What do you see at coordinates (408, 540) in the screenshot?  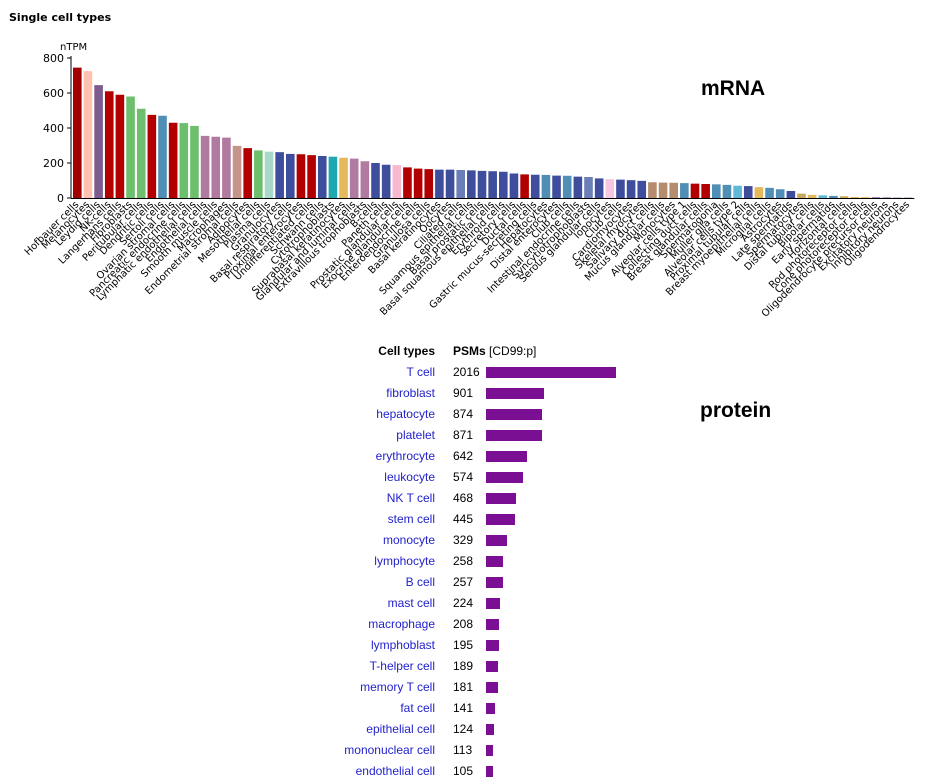 I see `cell-type-link: monocyte` at bounding box center [408, 540].